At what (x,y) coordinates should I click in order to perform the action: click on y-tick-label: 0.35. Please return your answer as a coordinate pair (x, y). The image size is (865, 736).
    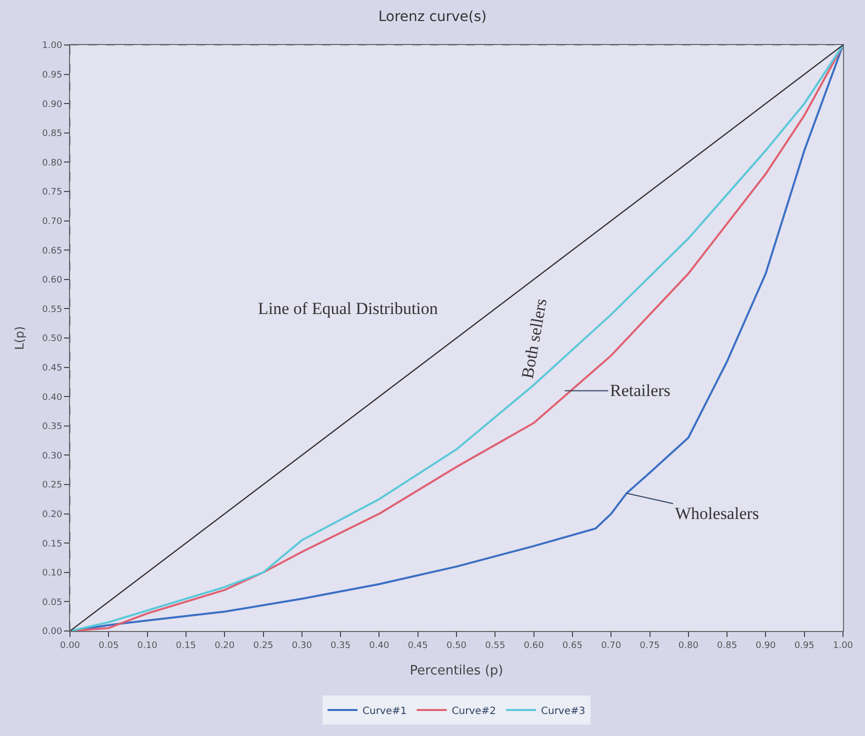
    Looking at the image, I should click on (52, 427).